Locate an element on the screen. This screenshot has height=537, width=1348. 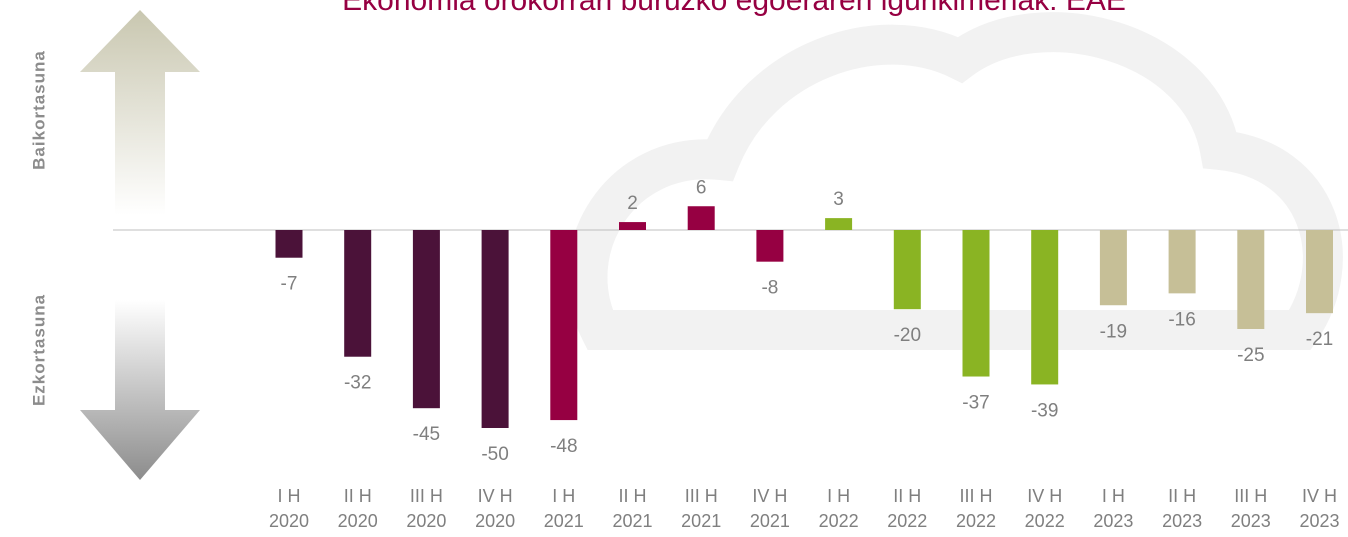
value-label: -25 is located at coordinates (1250, 355).